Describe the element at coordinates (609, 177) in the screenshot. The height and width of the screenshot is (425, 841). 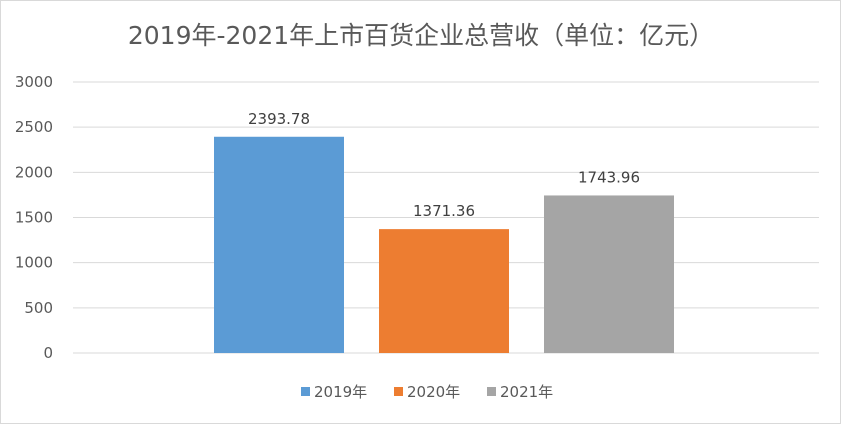
I see `data-label: 1743.96` at that location.